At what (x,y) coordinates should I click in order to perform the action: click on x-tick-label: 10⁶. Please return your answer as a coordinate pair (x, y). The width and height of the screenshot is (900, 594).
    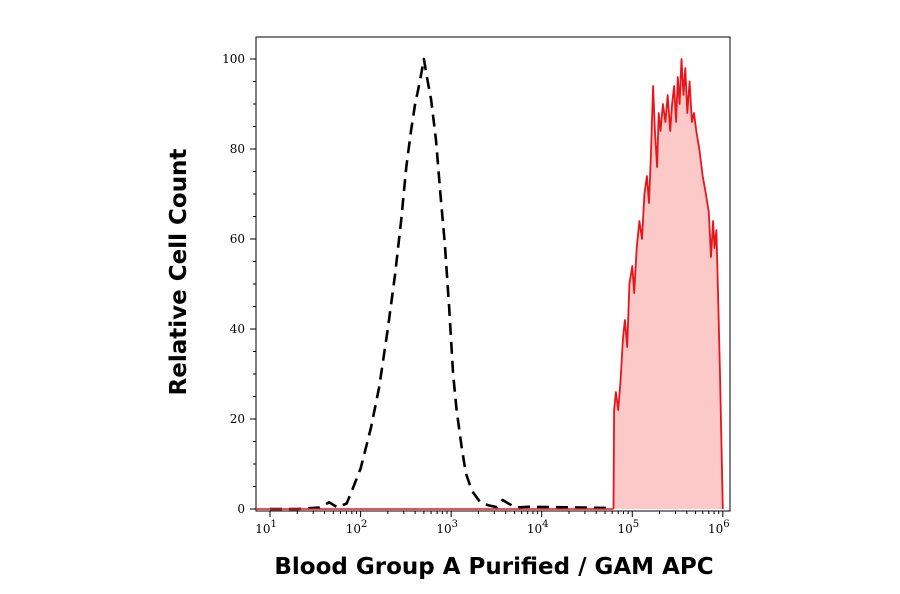
    Looking at the image, I should click on (719, 527).